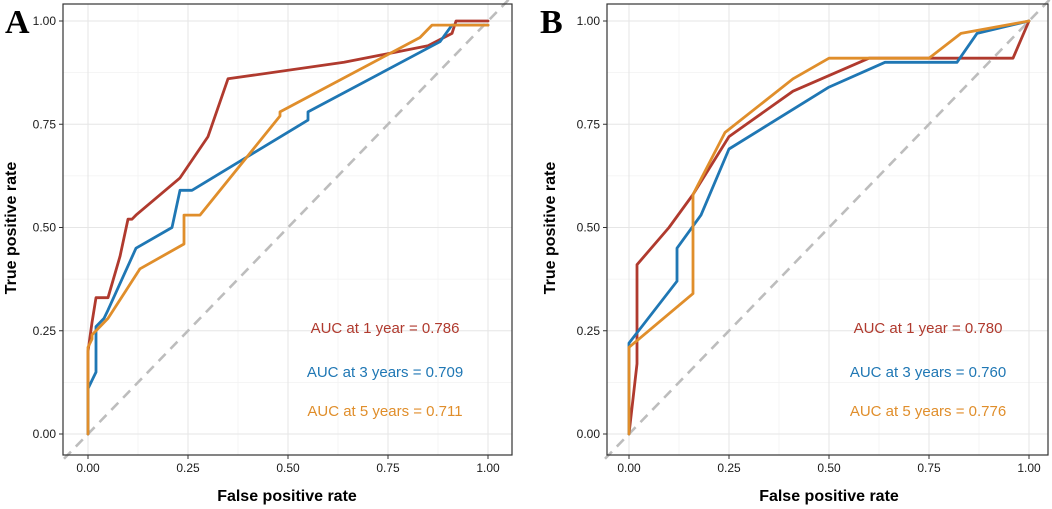 The image size is (1052, 509). What do you see at coordinates (829, 496) in the screenshot?
I see `x-axis-title-b: False positive rate` at bounding box center [829, 496].